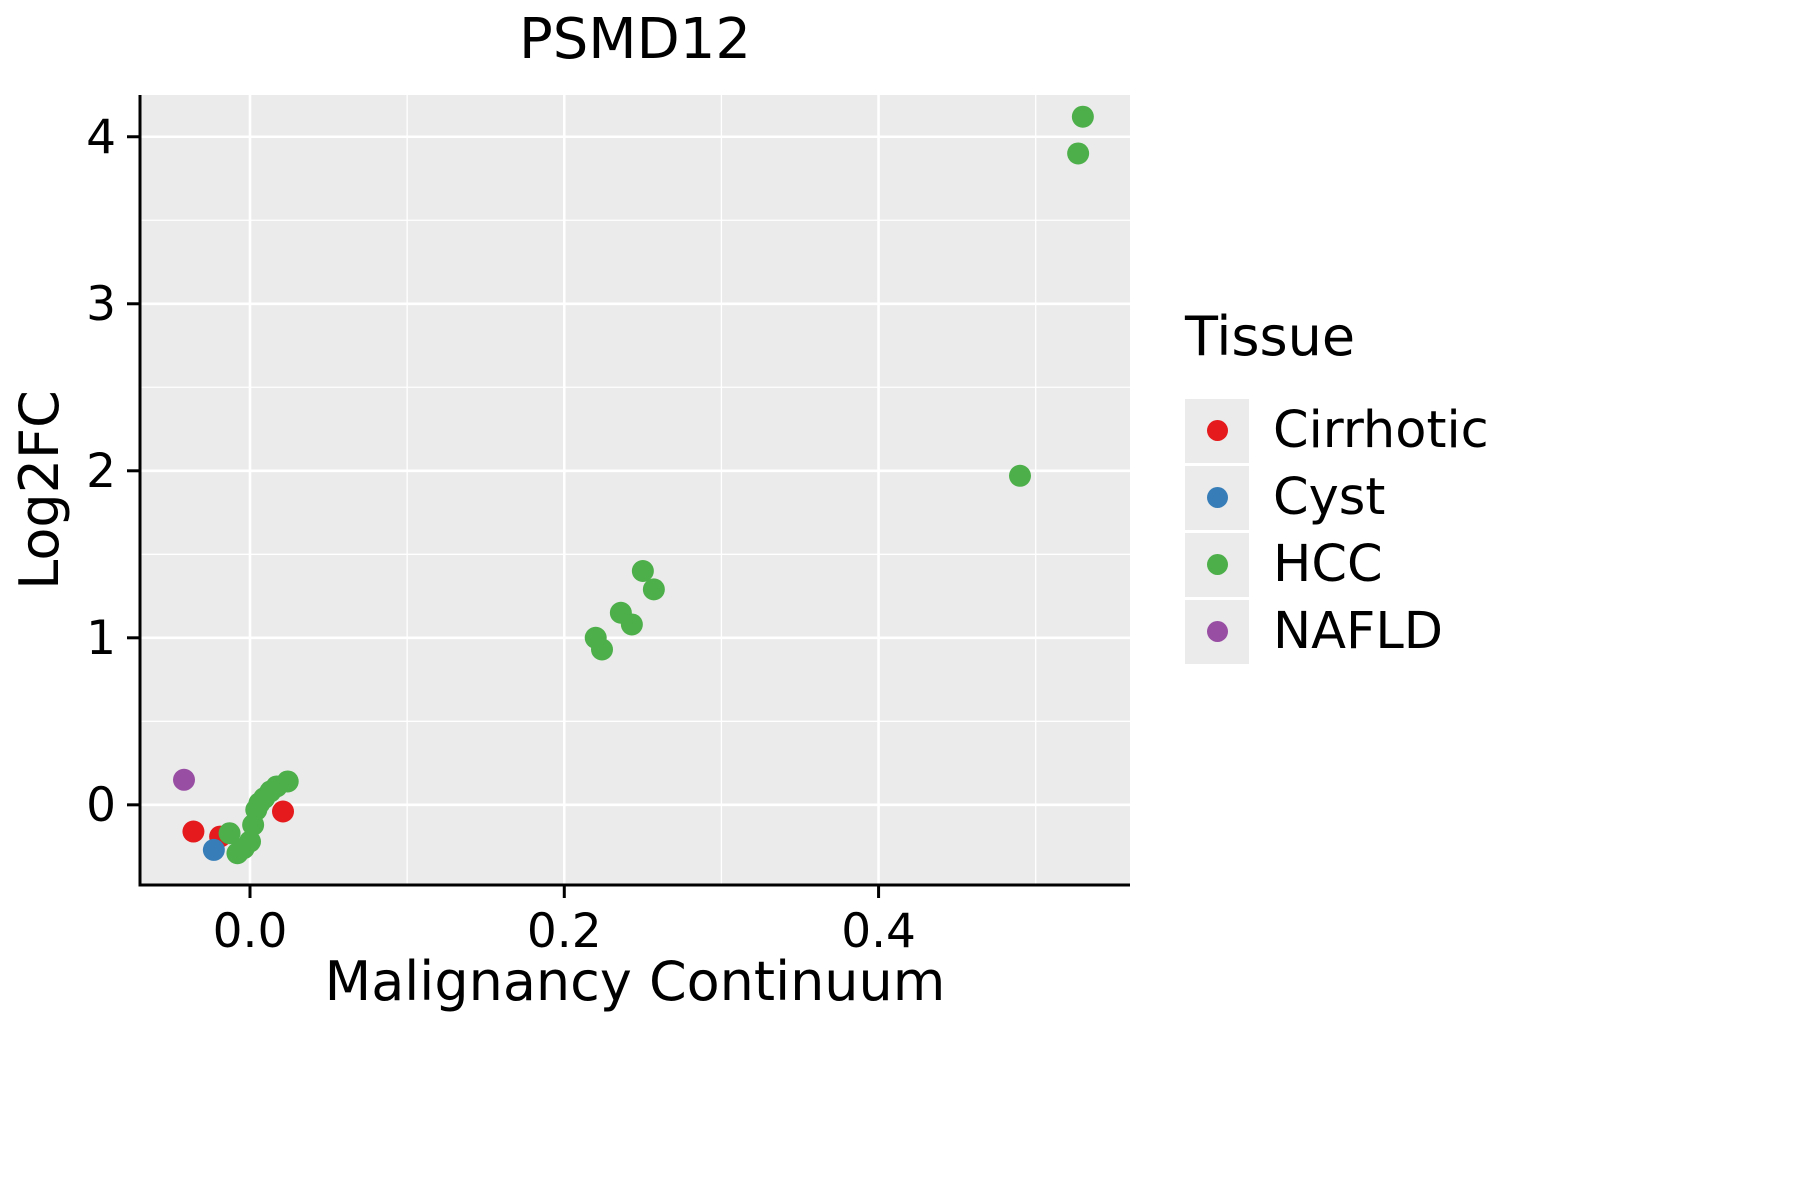  Describe the element at coordinates (1358, 631) in the screenshot. I see `legend-label-nafld: NAFLD` at that location.